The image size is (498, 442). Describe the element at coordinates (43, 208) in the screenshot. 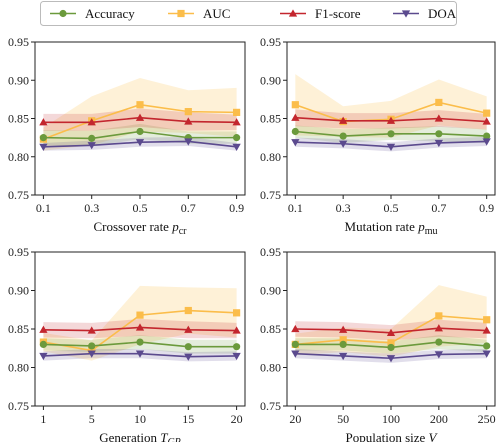

I see `x-tick-label: 0.1` at that location.